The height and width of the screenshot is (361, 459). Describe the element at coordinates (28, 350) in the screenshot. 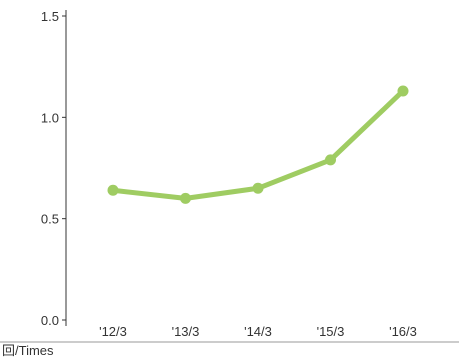

I see `unit-label: 回/Times` at that location.